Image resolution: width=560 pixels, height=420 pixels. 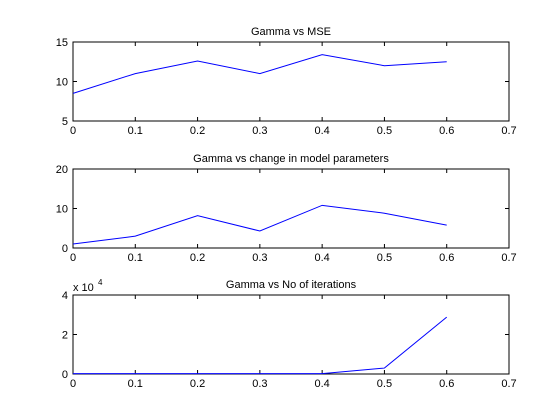 I want to click on chart-title: Gamma vs change in model parameters, so click(x=291, y=159).